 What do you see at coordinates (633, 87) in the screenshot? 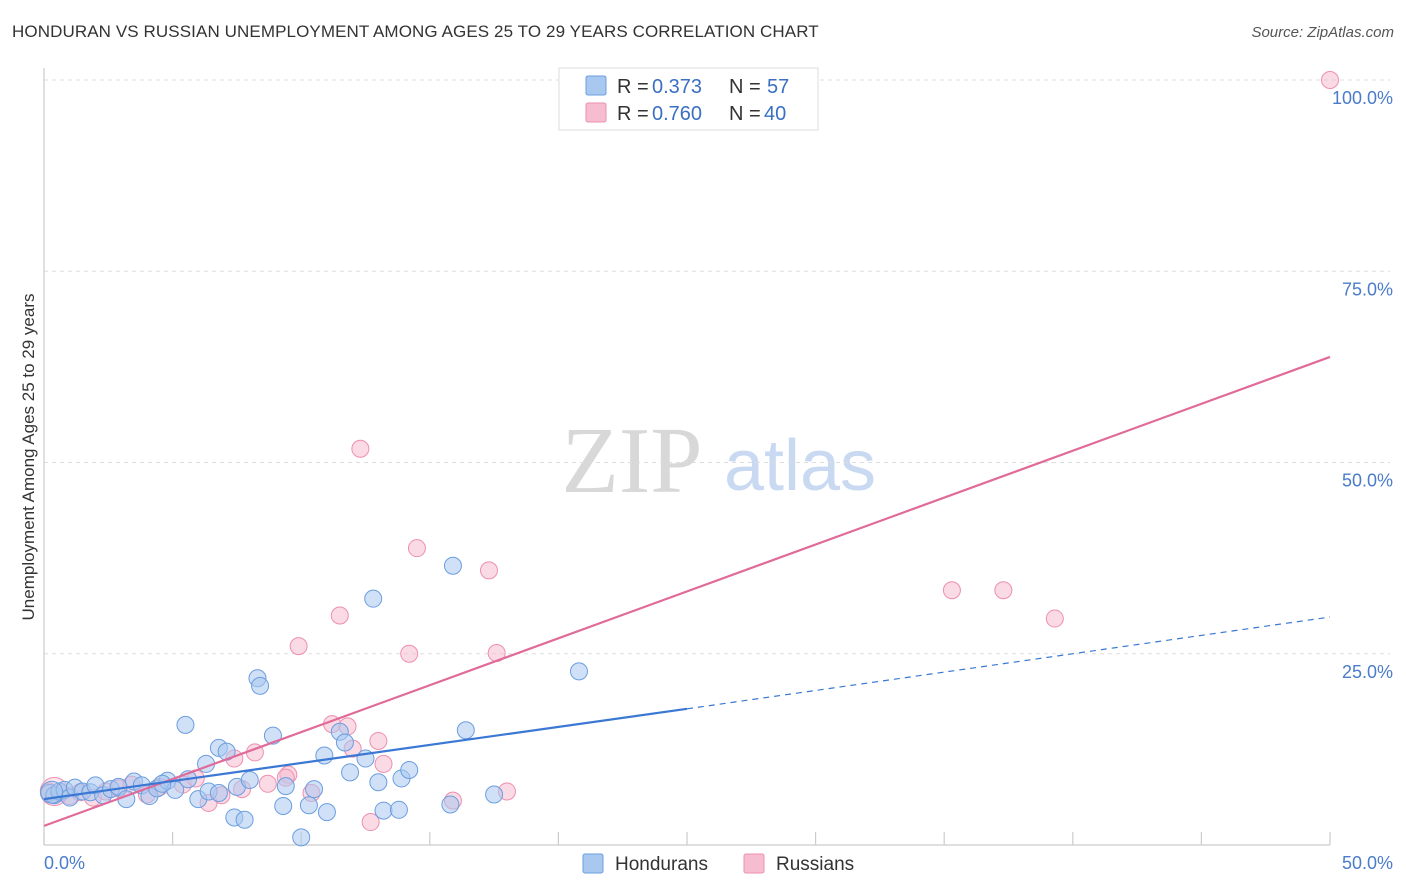
I see `stats-r-label-hondurans: R =` at bounding box center [633, 87].